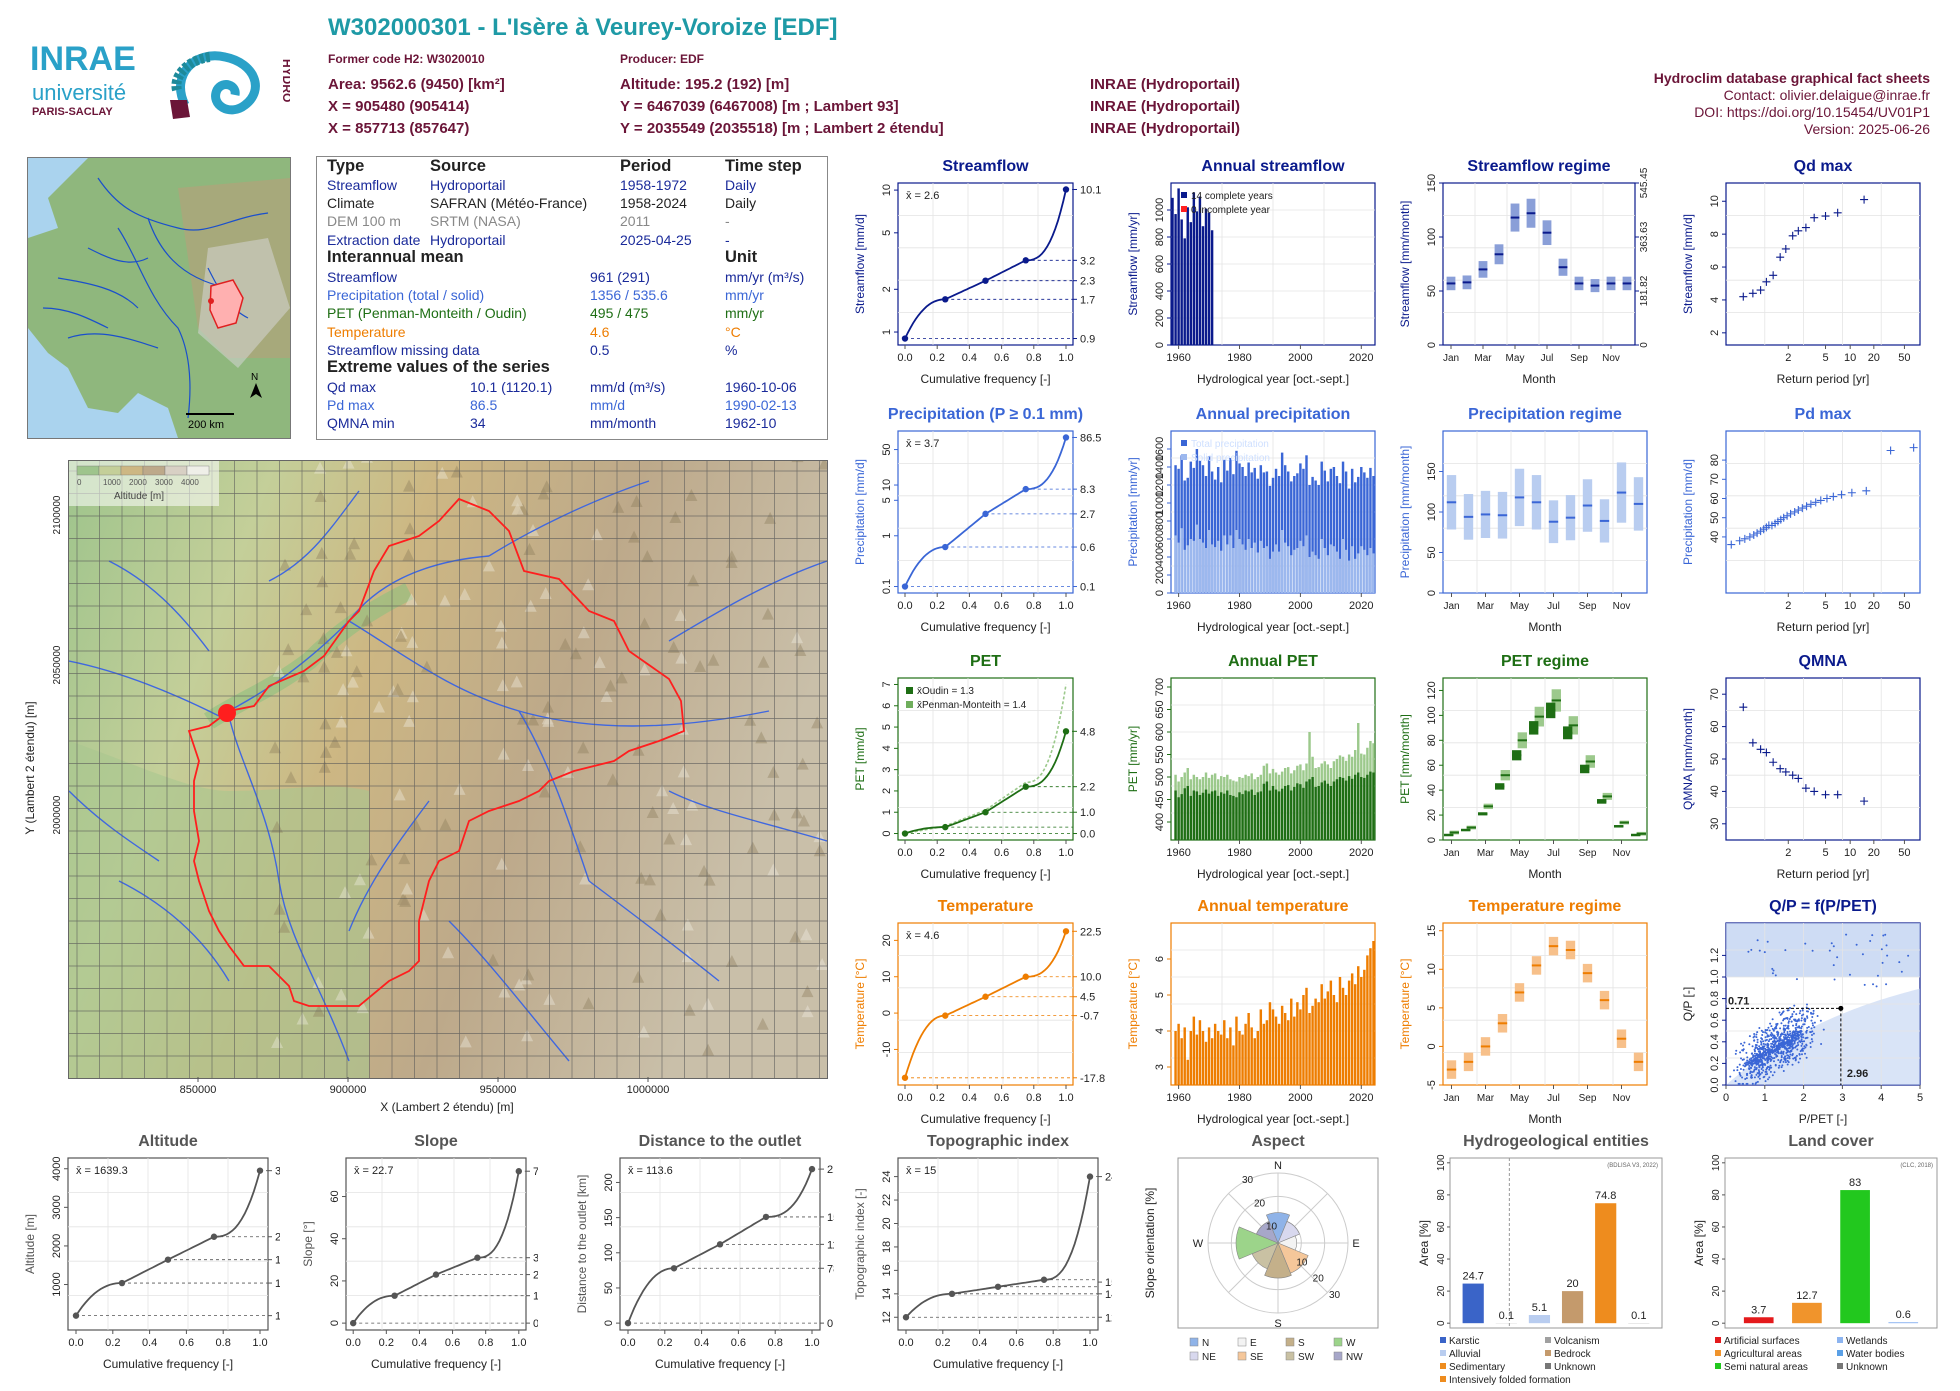 This screenshot has width=1960, height=1391. I want to click on chart-title: Annual precipitation, so click(1273, 414).